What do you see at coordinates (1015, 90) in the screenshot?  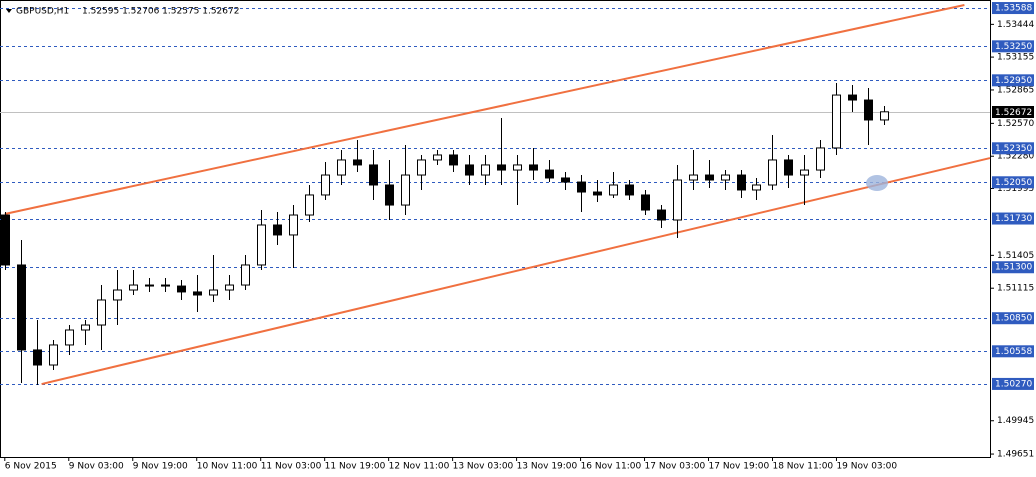 I see `y-tick-label: 1.52865` at bounding box center [1015, 90].